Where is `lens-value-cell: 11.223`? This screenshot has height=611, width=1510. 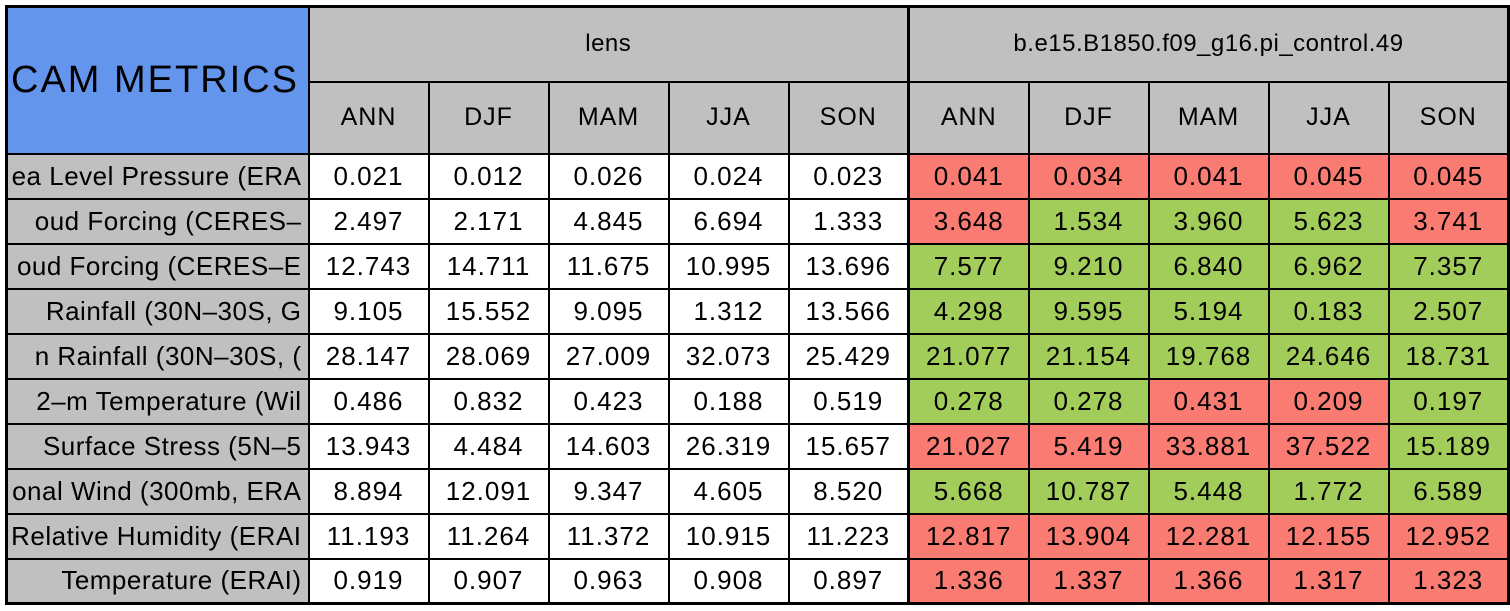 lens-value-cell: 11.223 is located at coordinates (848, 536).